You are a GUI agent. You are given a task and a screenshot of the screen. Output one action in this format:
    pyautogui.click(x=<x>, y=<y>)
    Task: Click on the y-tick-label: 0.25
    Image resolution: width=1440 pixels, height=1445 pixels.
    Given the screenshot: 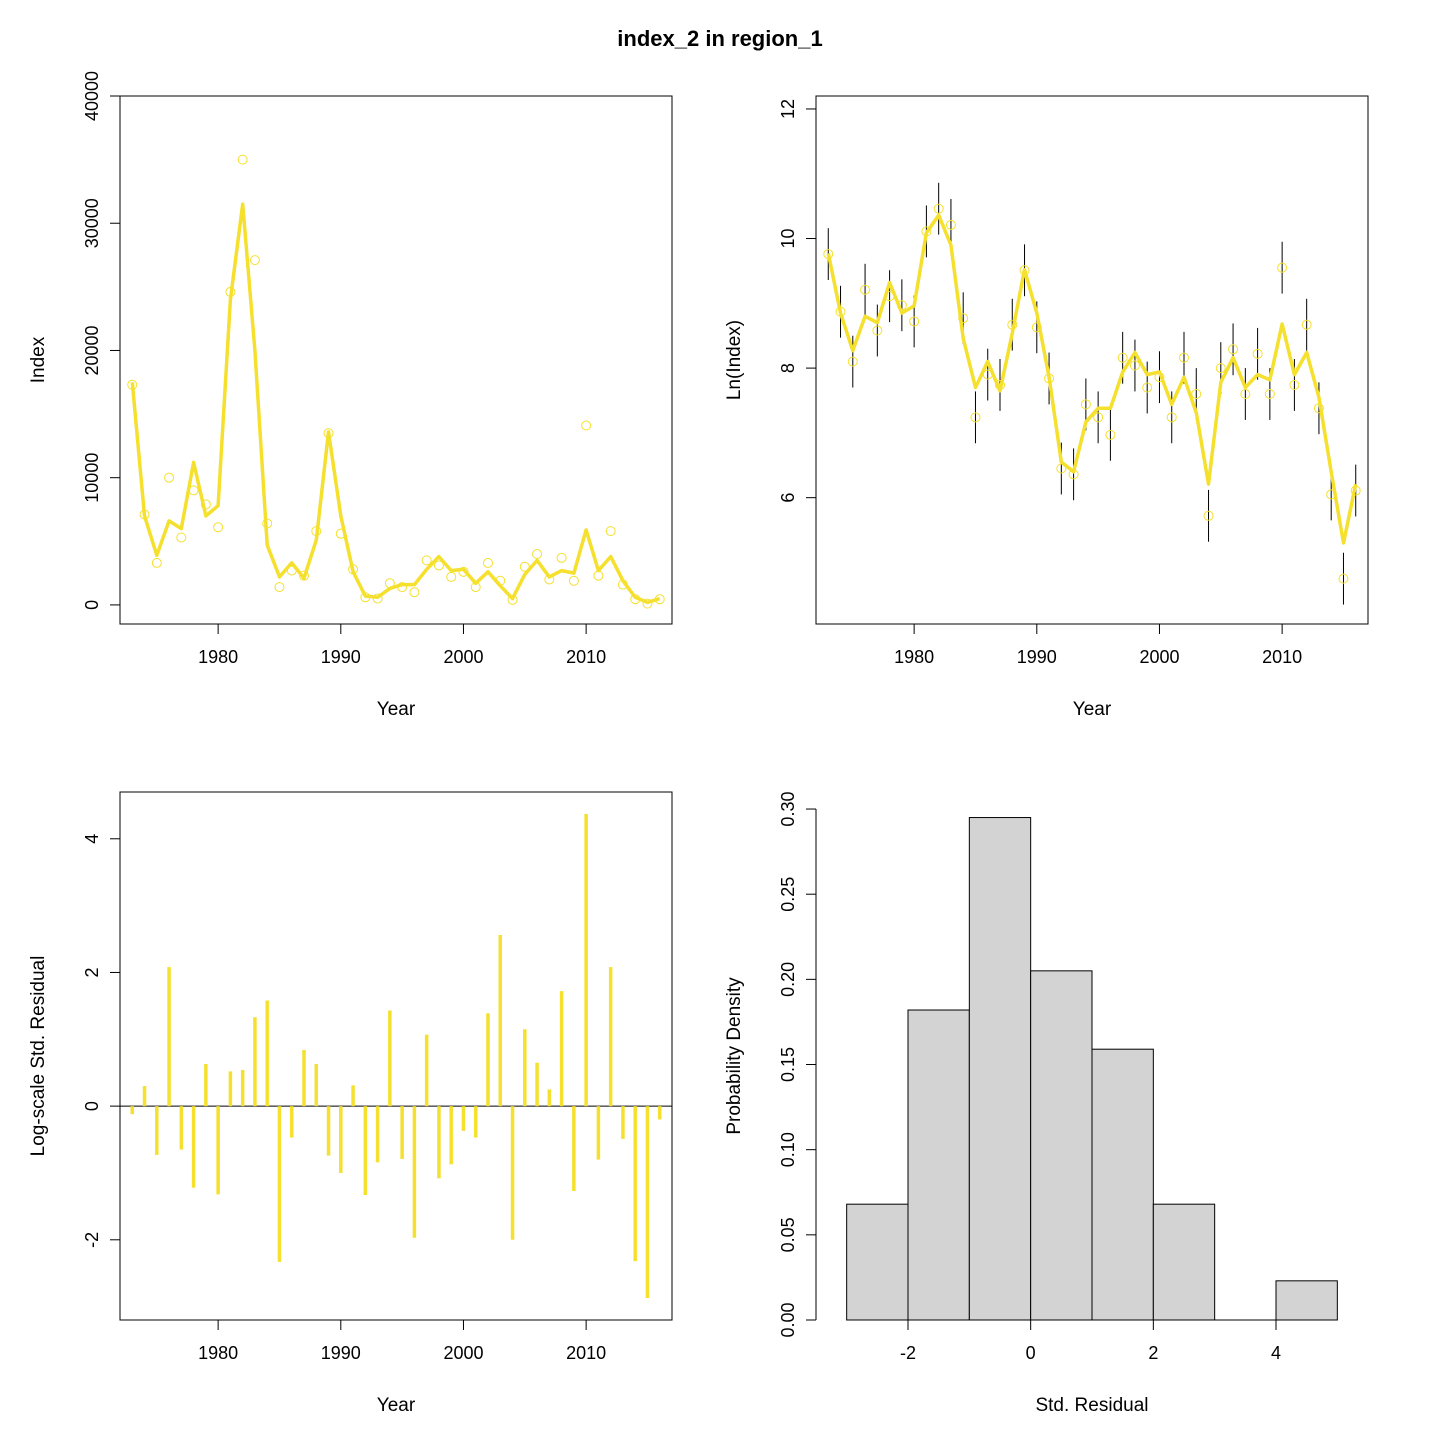 What is the action you would take?
    pyautogui.click(x=788, y=894)
    